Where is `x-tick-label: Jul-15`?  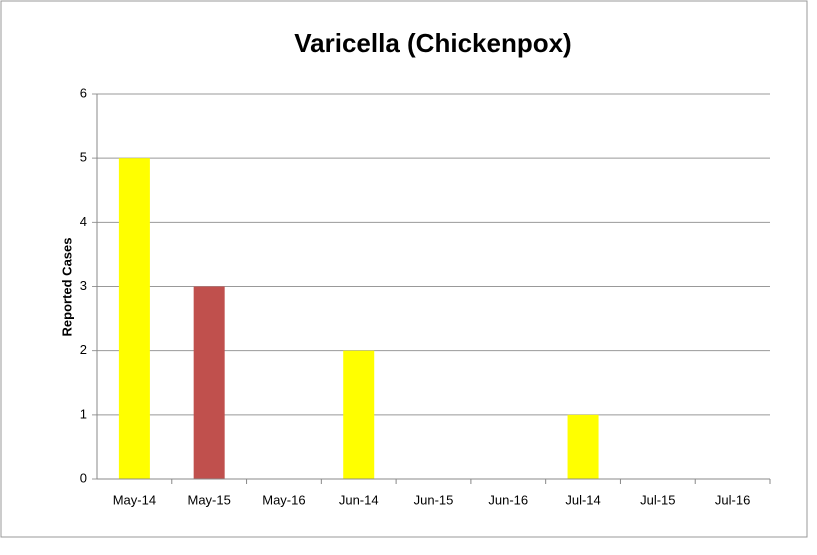
x-tick-label: Jul-15 is located at coordinates (657, 499).